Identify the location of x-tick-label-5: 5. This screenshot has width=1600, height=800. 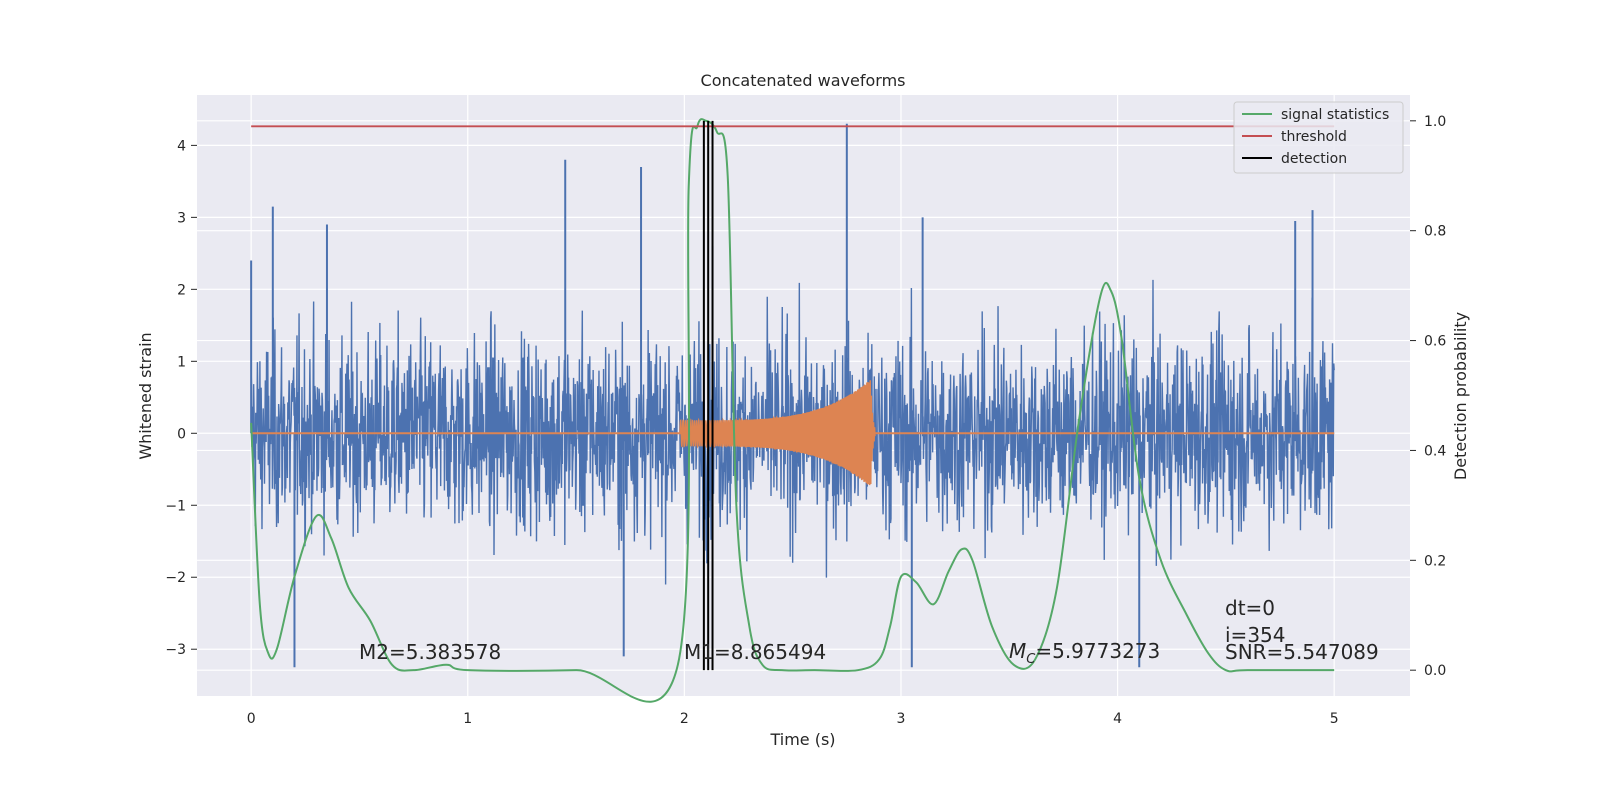
(1334, 719).